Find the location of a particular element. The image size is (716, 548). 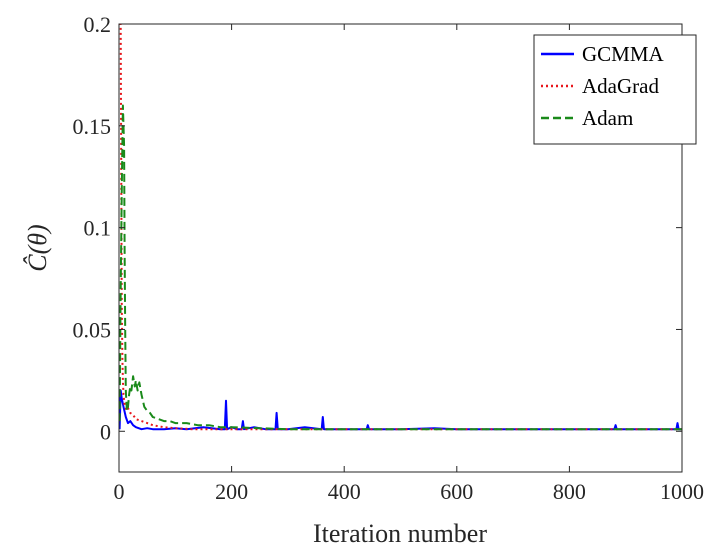

x-tick-label: 1000 is located at coordinates (682, 491).